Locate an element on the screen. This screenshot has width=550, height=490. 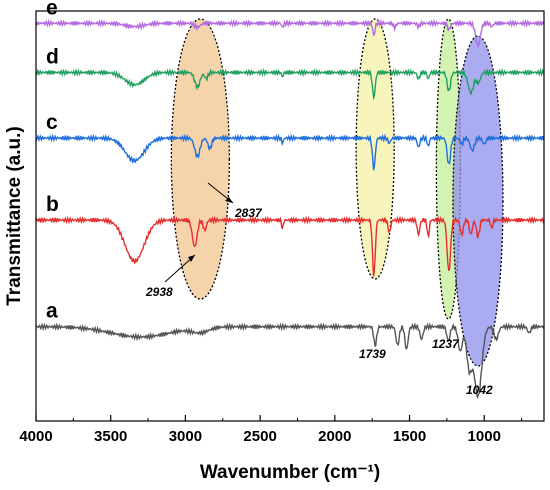
series-line-d is located at coordinates (290, 84).